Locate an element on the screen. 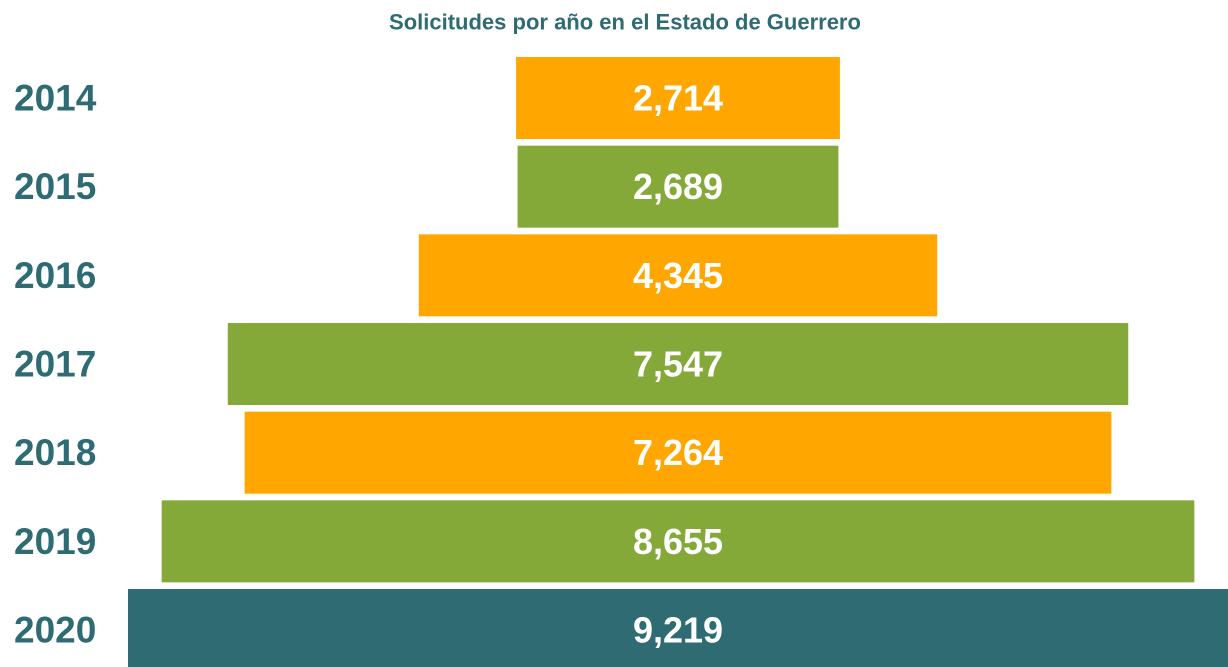 The width and height of the screenshot is (1228, 667). value-label: 7,264 is located at coordinates (678, 452).